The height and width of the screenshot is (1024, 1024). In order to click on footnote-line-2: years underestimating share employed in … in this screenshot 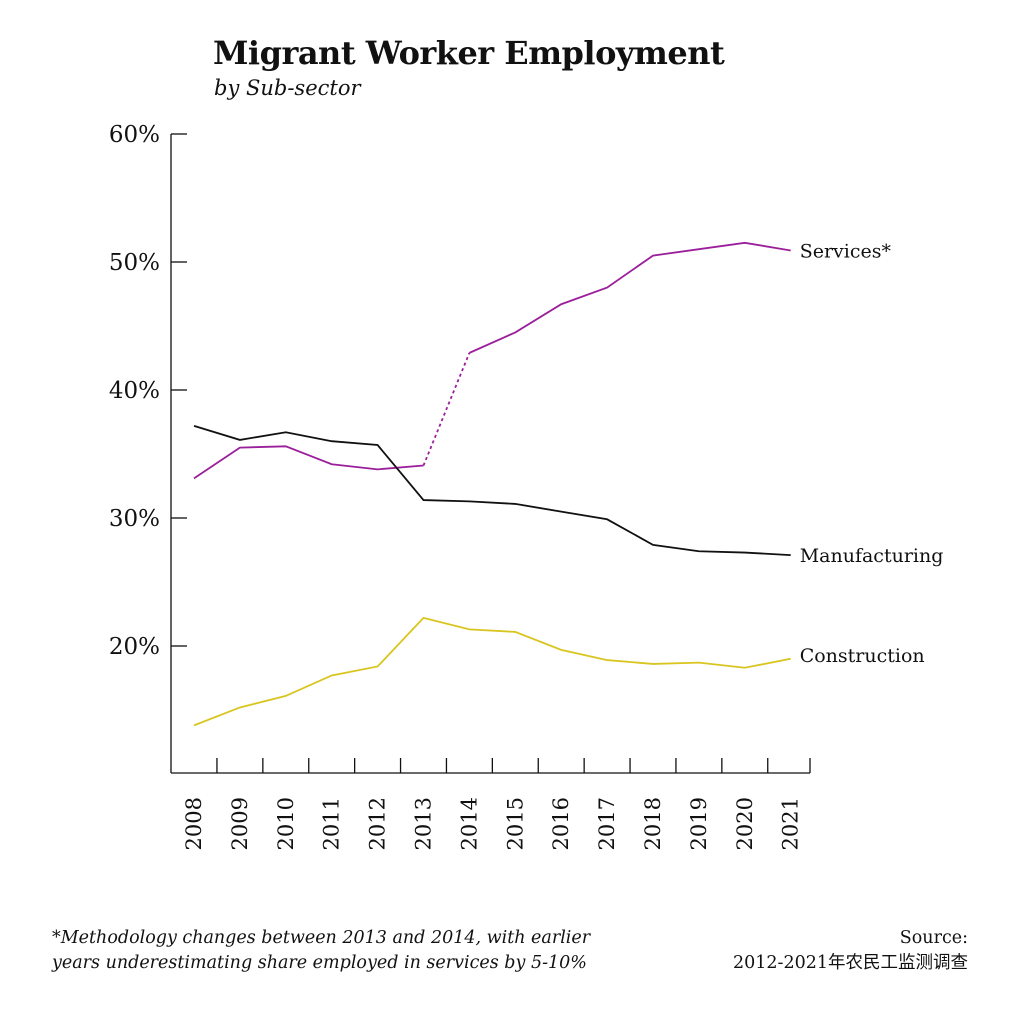, I will do `click(319, 963)`.